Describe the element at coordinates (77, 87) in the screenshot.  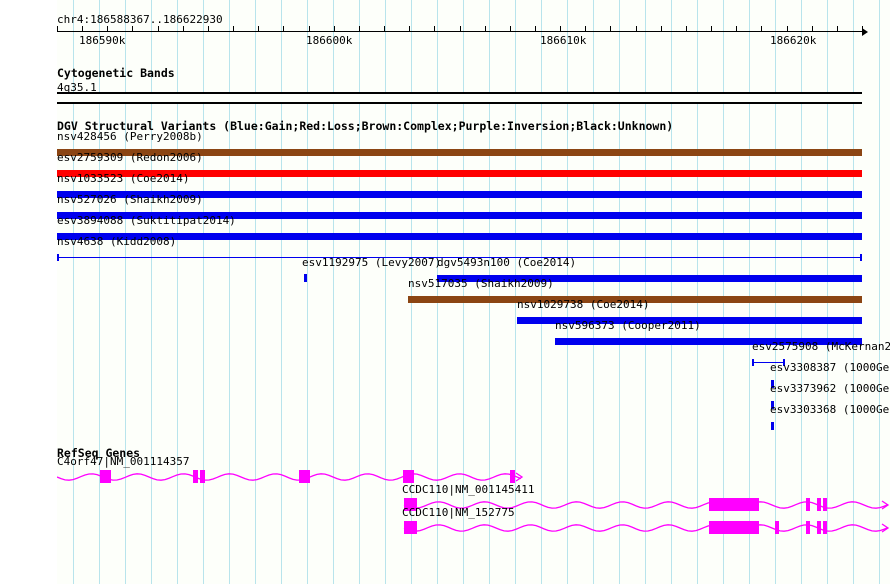
I see `cytoband-label: 4q35.1` at that location.